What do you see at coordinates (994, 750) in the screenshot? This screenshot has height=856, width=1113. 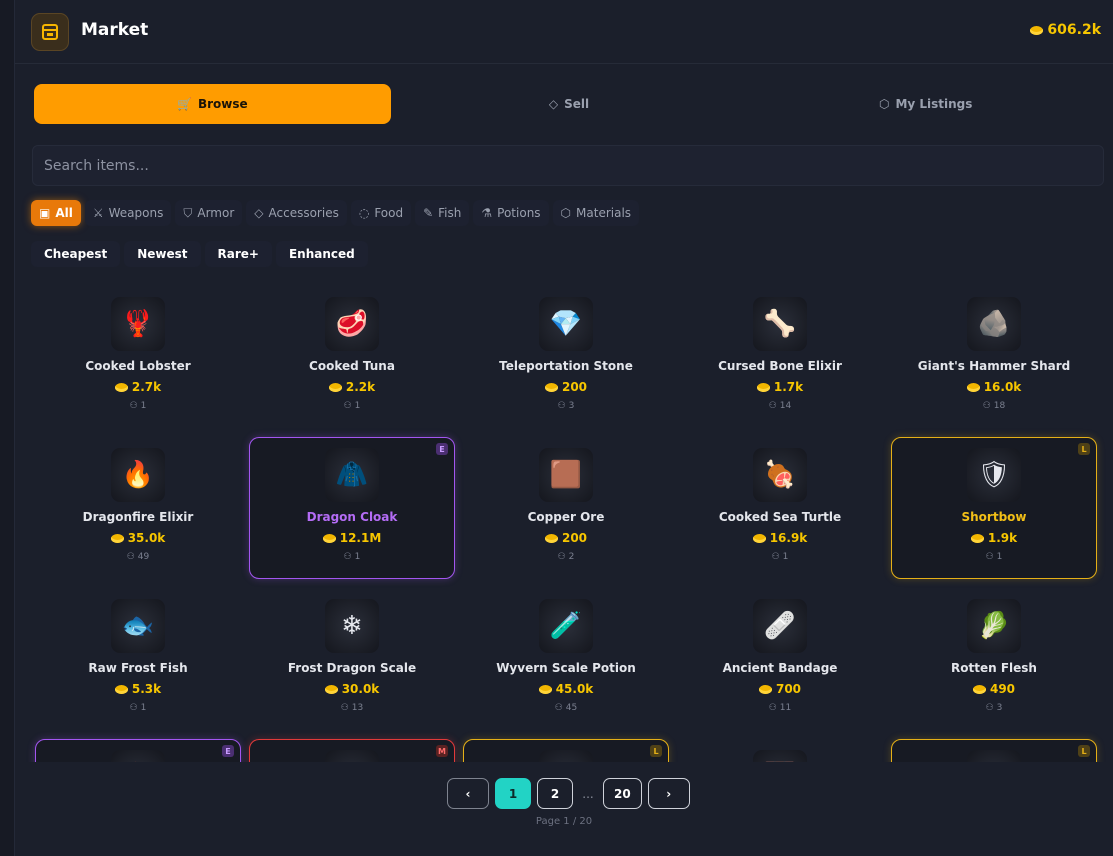 I see `item-card: L🌑` at bounding box center [994, 750].